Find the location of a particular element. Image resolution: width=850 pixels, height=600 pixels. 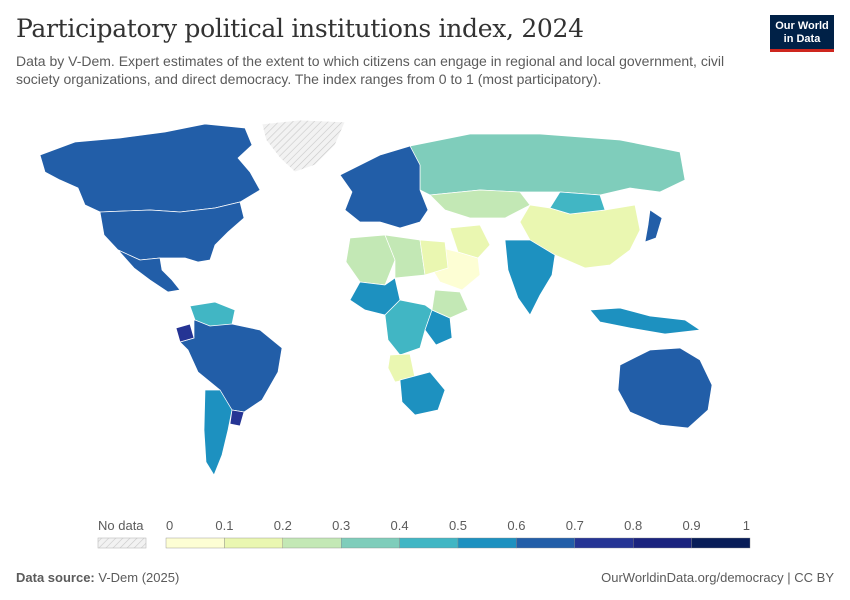

data-source: Data source: V-Dem (2025) is located at coordinates (97, 577).